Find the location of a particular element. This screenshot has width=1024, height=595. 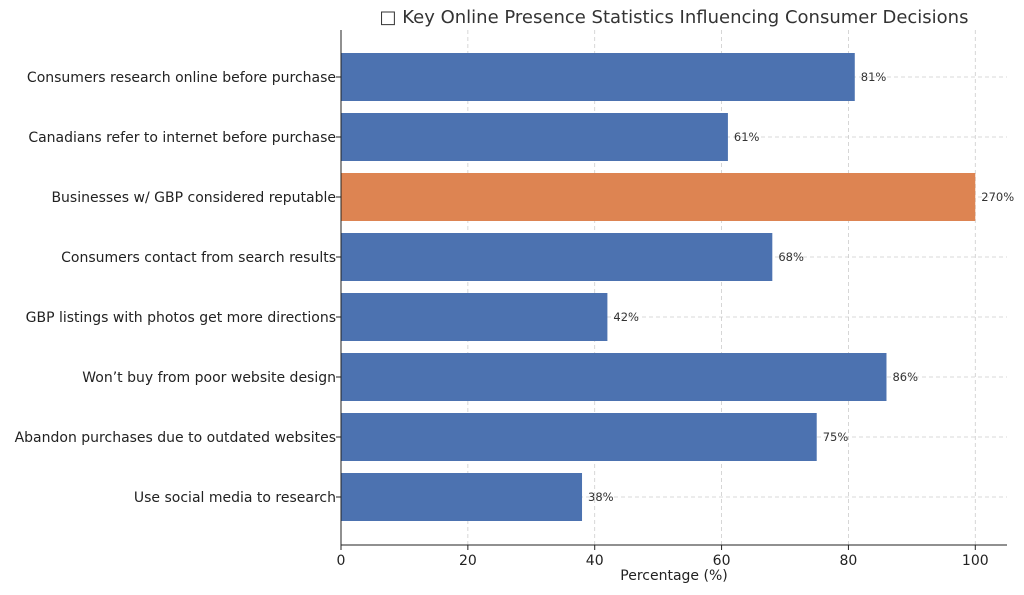

x-tick-label: 0 is located at coordinates (341, 561).